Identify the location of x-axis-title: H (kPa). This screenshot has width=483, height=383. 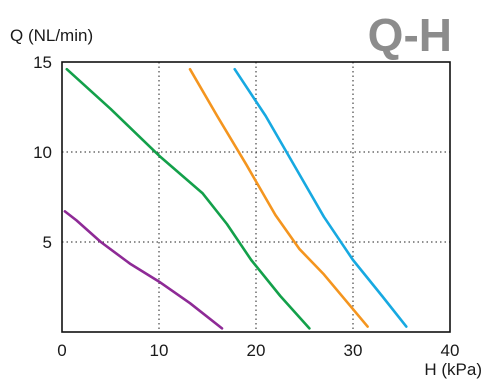
(453, 369).